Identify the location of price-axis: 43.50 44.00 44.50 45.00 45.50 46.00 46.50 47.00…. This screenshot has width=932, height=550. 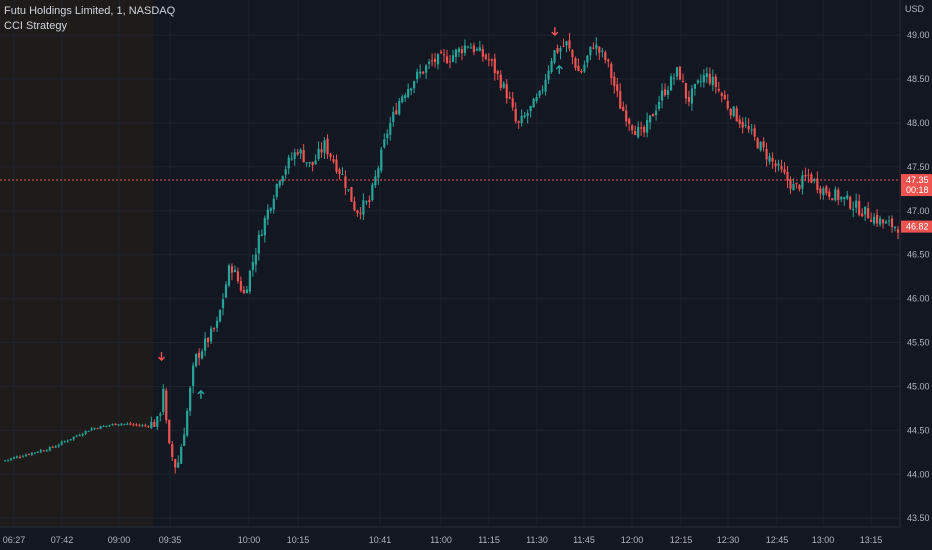
(918, 276).